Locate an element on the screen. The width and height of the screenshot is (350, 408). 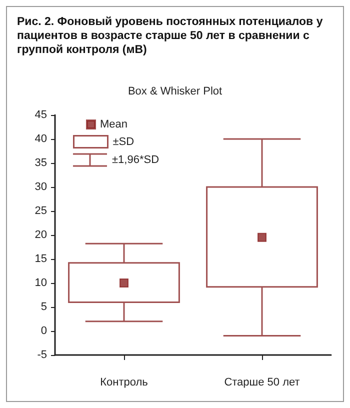
y-tick-label: 20 is located at coordinates (40, 235).